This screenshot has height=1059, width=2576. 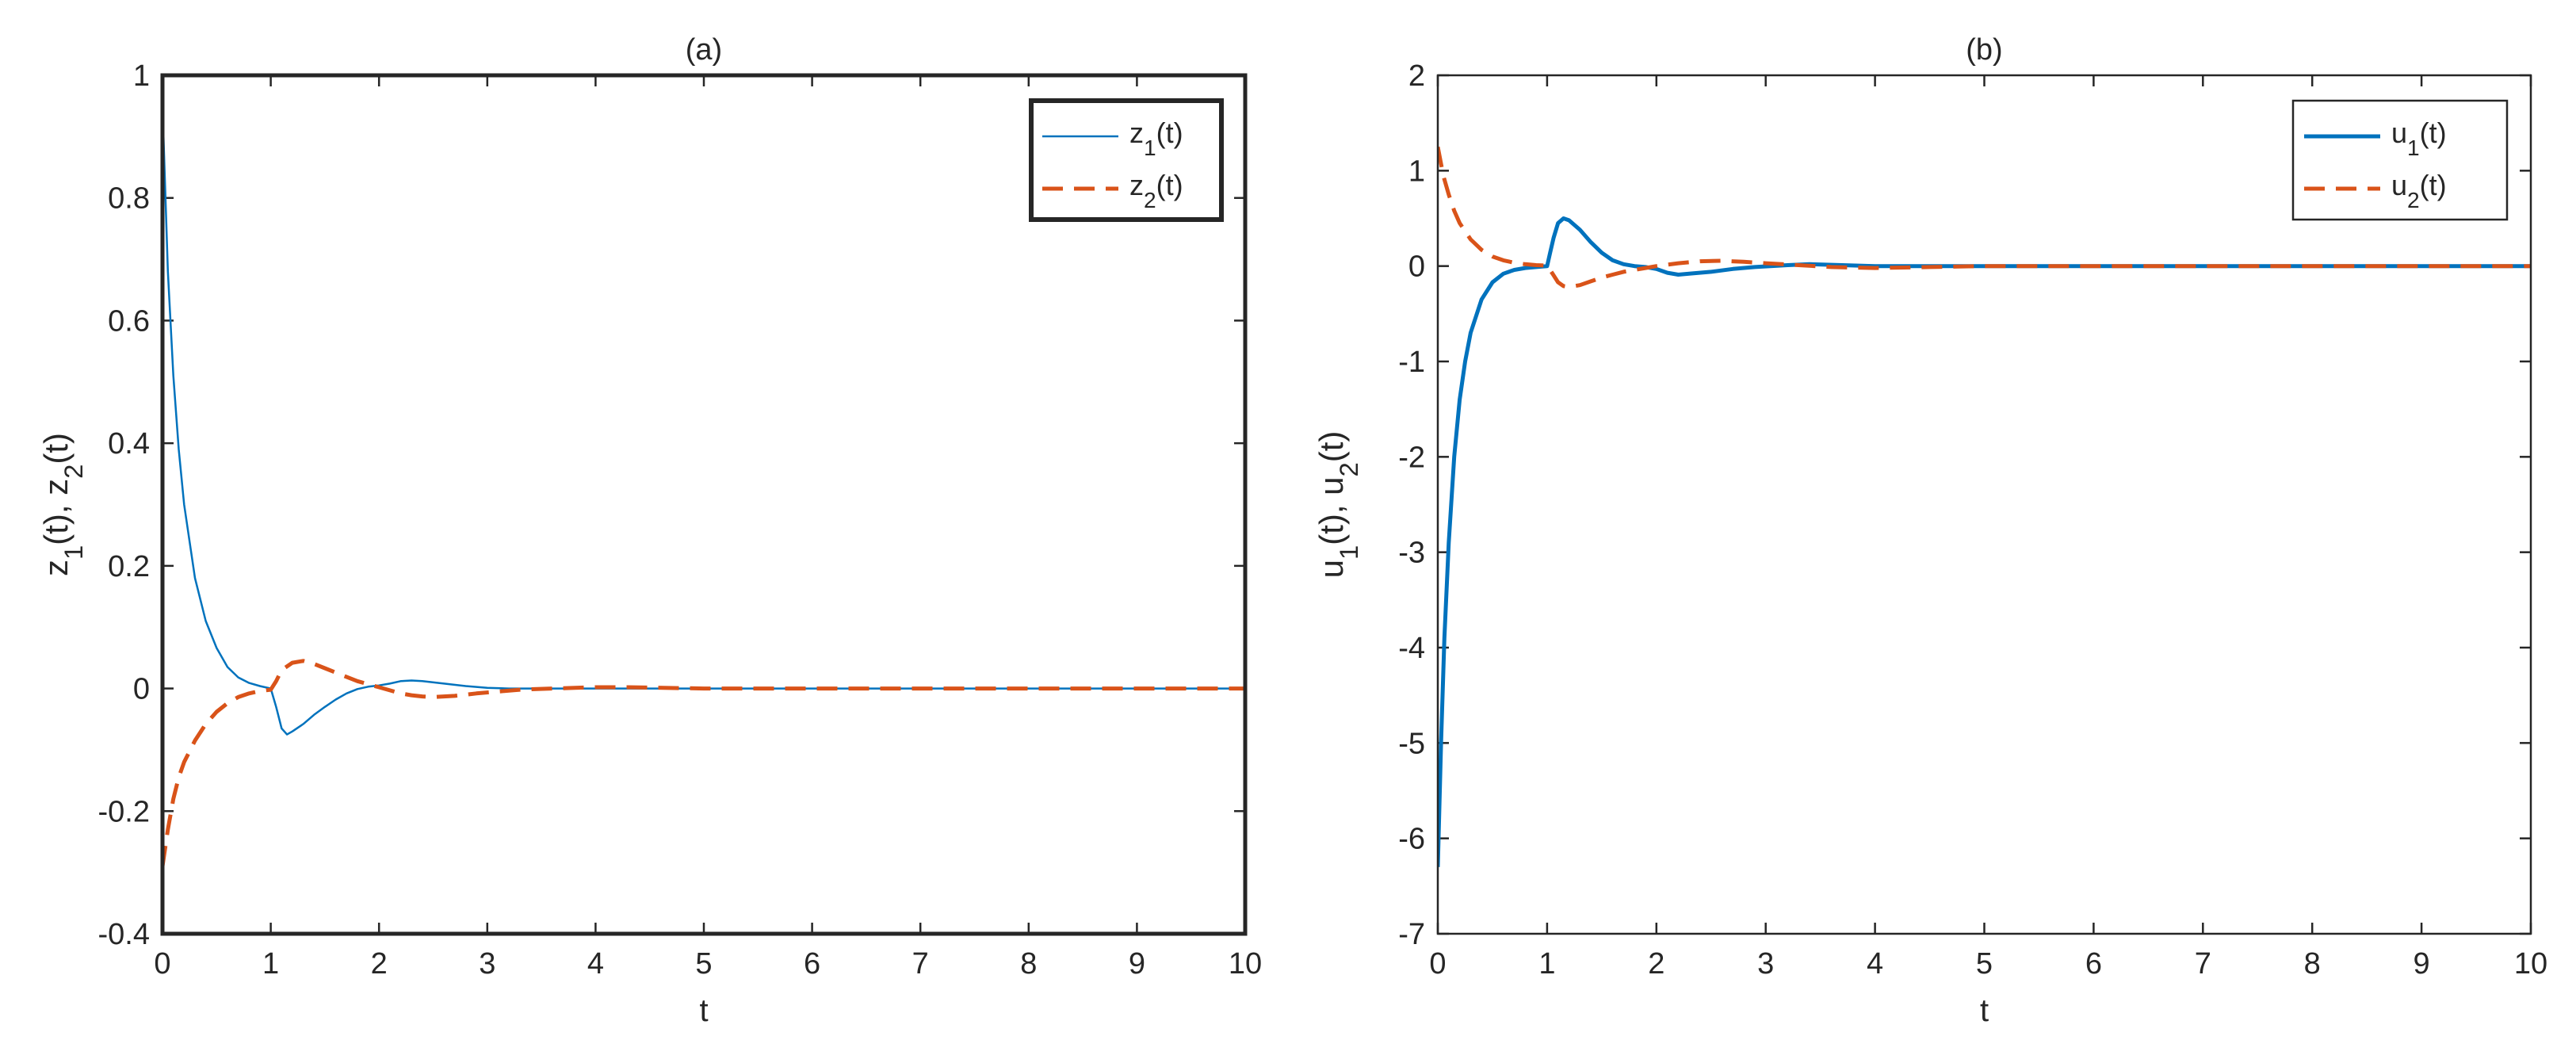 I want to click on y-tick-label: -6, so click(x=1411, y=839).